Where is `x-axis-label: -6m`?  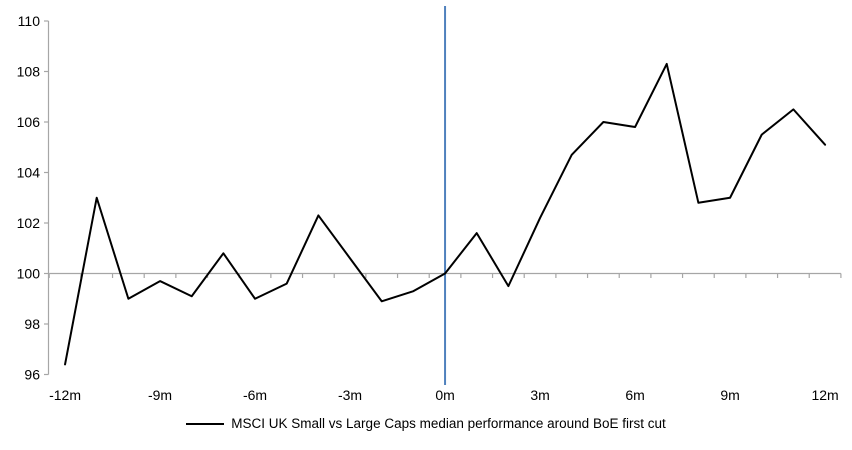
x-axis-label: -6m is located at coordinates (255, 395).